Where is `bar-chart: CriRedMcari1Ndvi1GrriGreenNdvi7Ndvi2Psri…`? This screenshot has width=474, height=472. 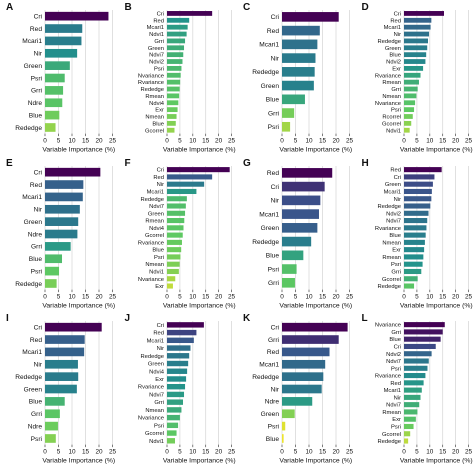
bar-chart: CriRedMcari1Ndvi1GrriGreenNdvi7Ndvi2Psri… is located at coordinates (178, 78).